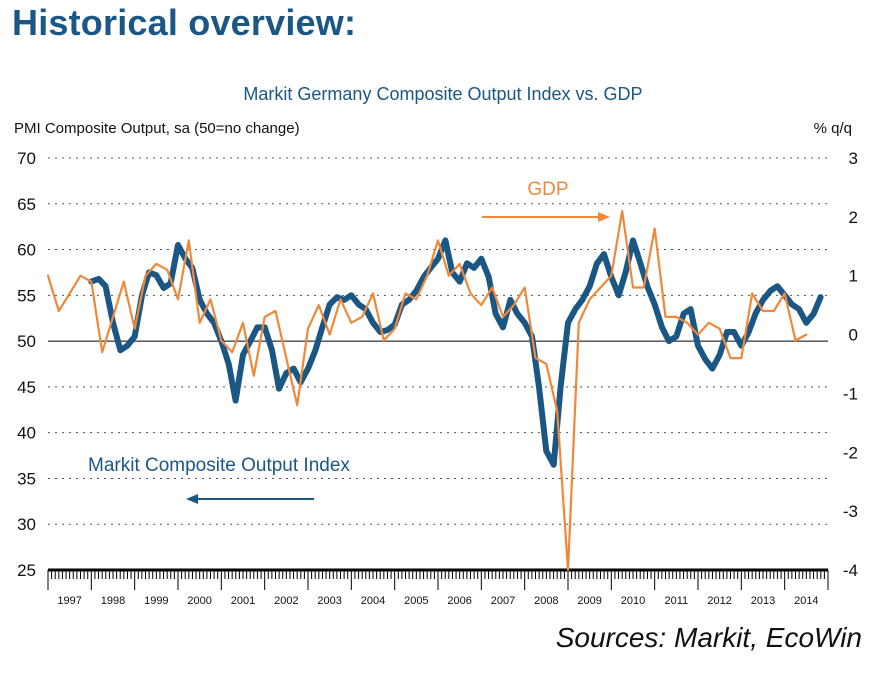 The height and width of the screenshot is (683, 886). Describe the element at coordinates (184, 22) in the screenshot. I see `page-title: Historical overview:` at that location.